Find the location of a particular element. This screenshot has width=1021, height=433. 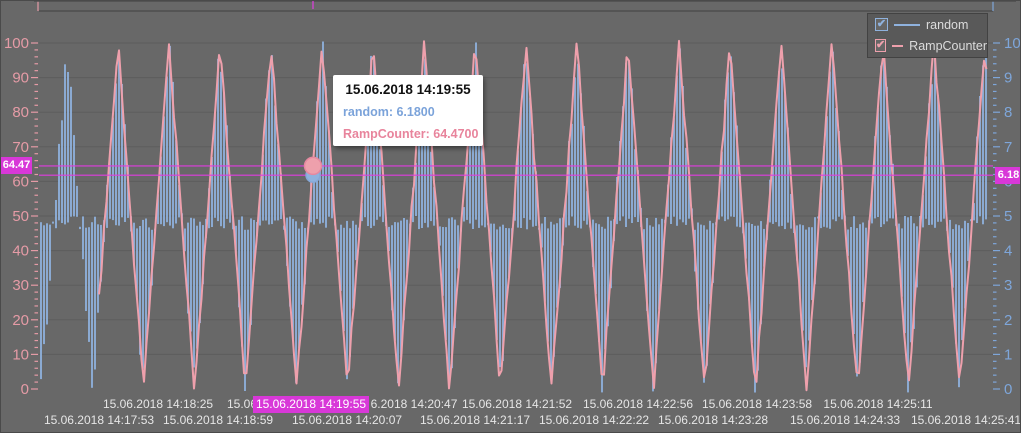

legend-checkbox-rampcounter: ✔ is located at coordinates (881, 45).